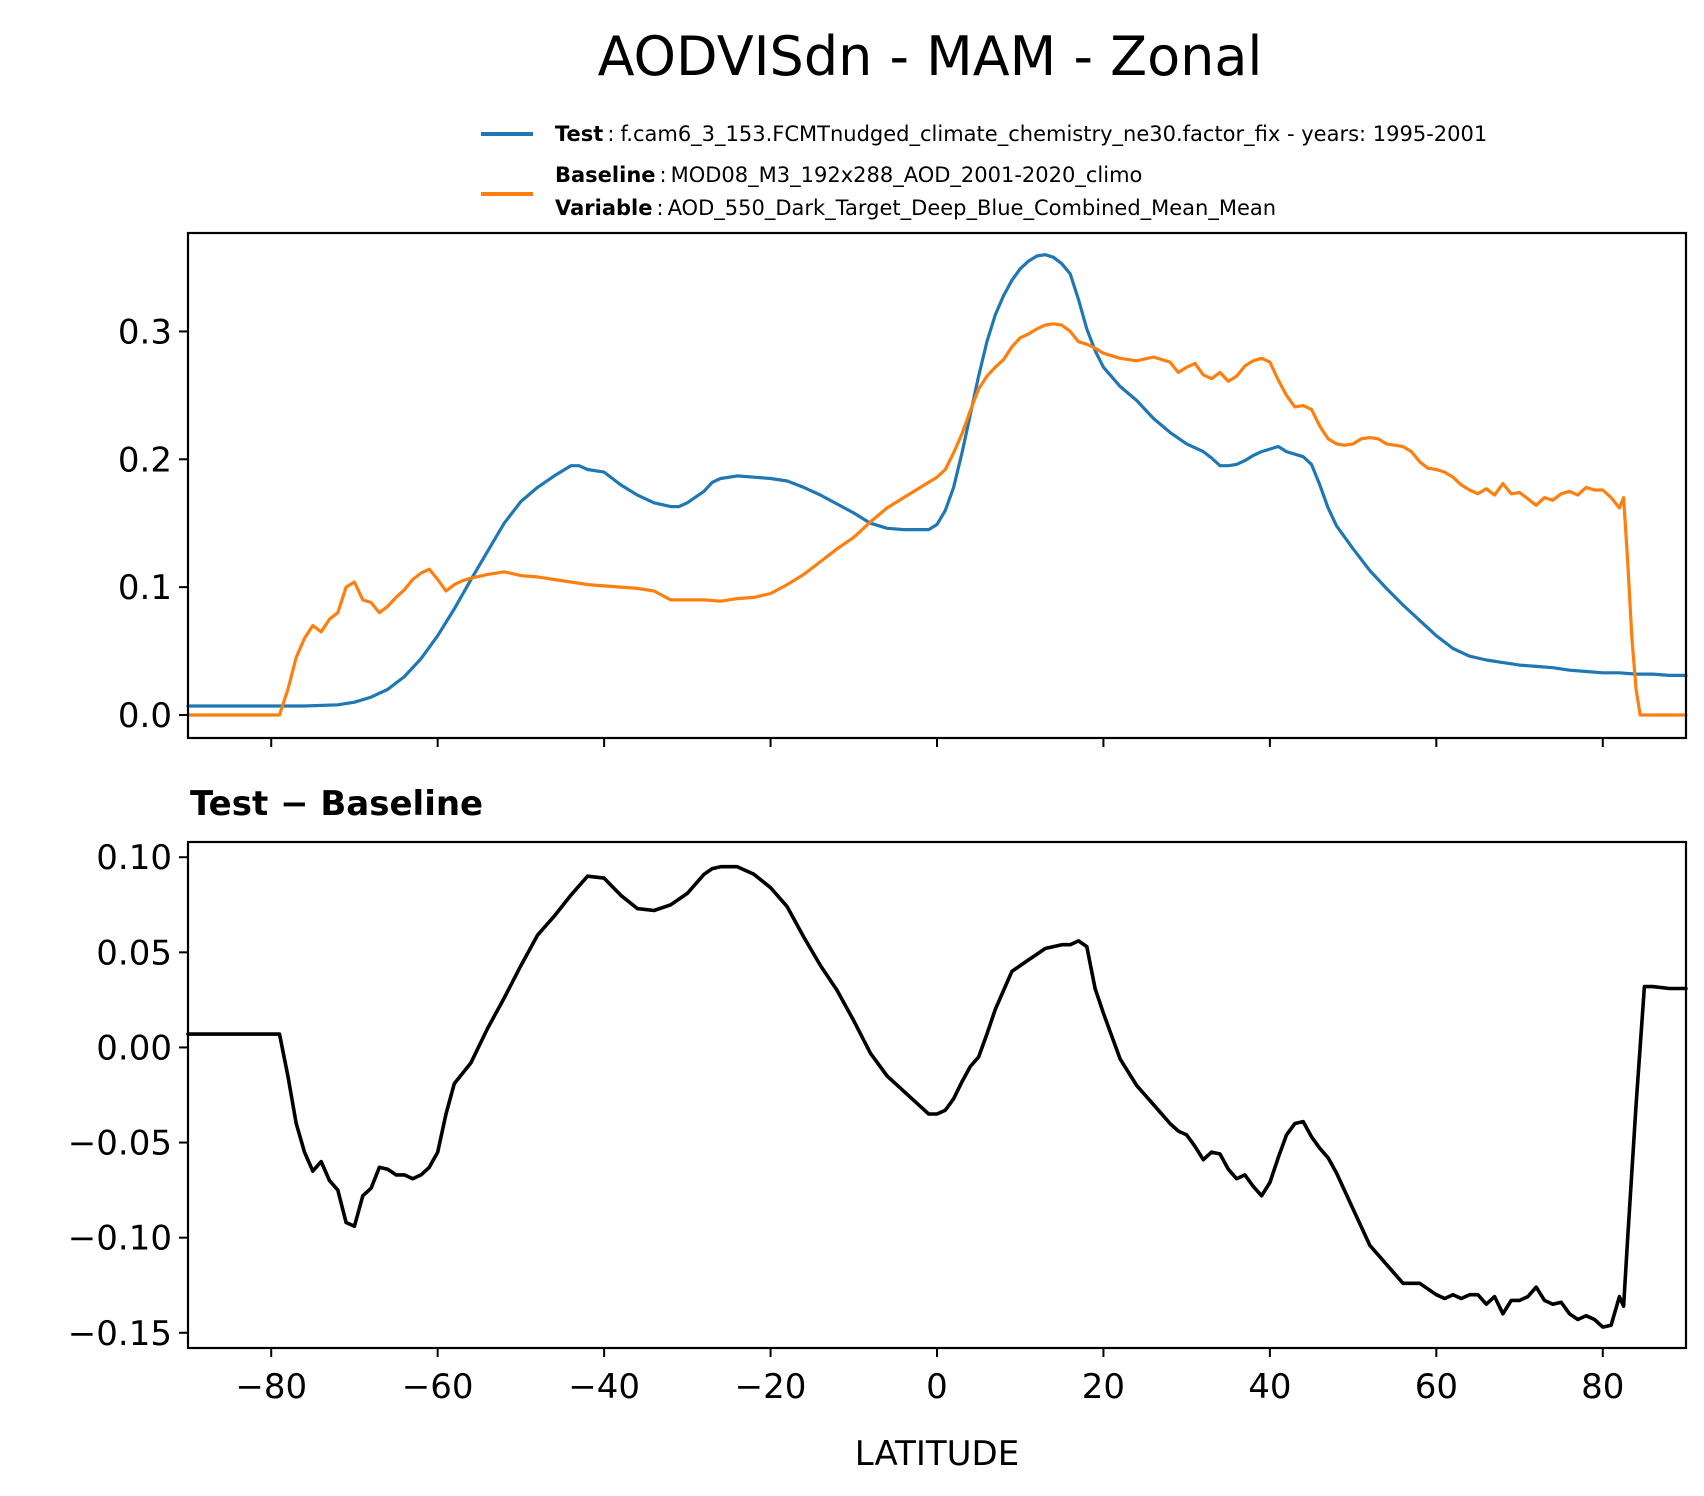 The height and width of the screenshot is (1496, 1704). I want to click on legend-baseline-sep: :, so click(663, 175).